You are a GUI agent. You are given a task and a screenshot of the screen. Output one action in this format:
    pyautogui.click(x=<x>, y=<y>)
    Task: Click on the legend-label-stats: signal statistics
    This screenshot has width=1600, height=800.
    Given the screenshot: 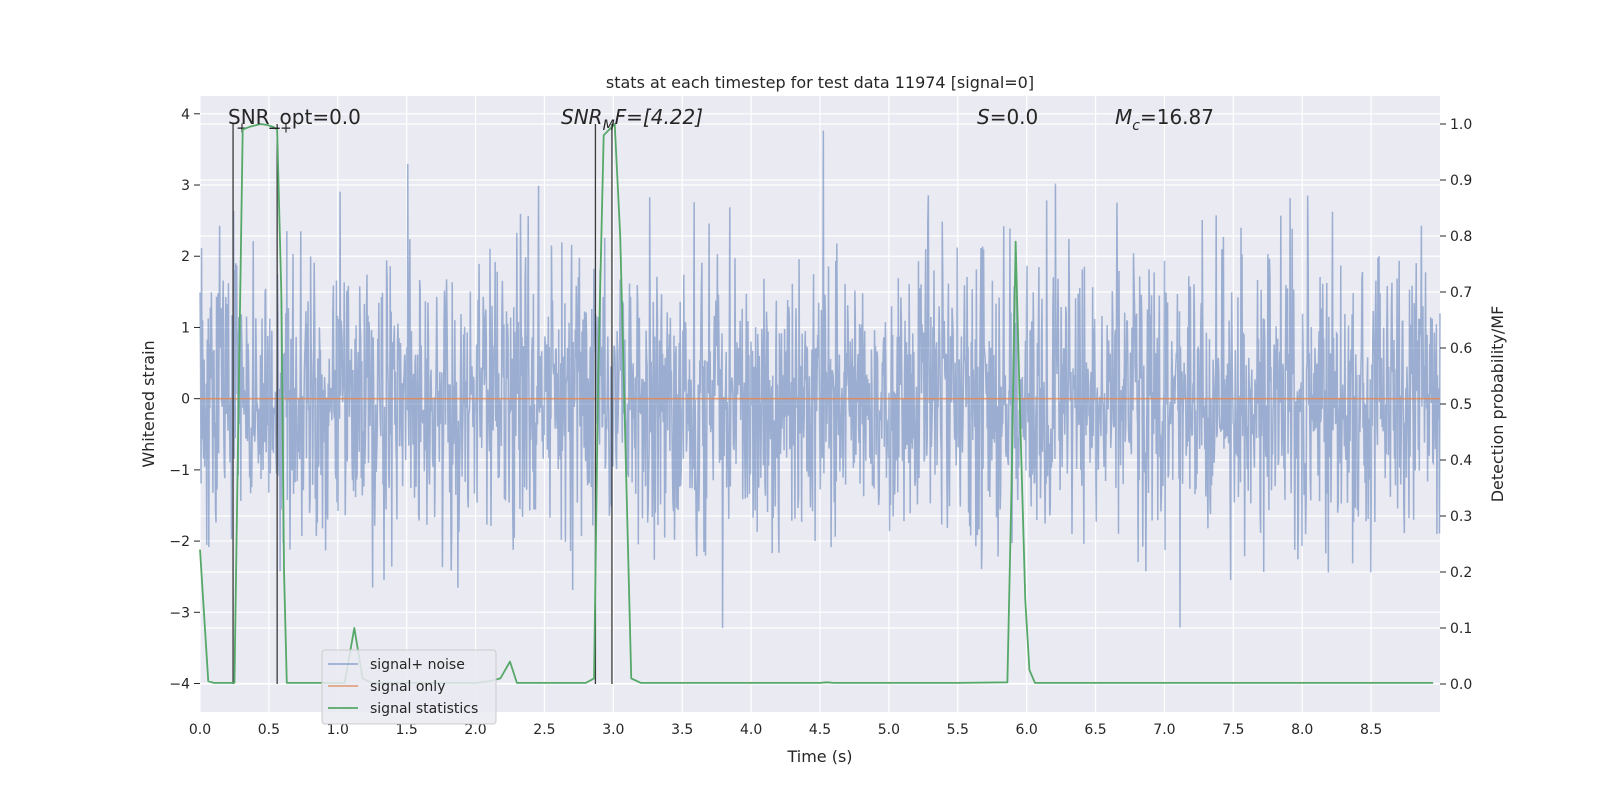 What is the action you would take?
    pyautogui.click(x=424, y=709)
    